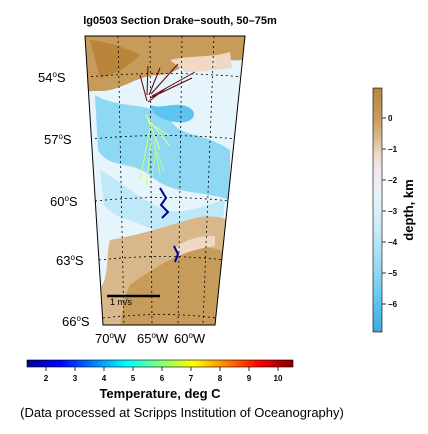  What do you see at coordinates (46, 378) in the screenshot?
I see `temperature-tick-label: 2` at bounding box center [46, 378].